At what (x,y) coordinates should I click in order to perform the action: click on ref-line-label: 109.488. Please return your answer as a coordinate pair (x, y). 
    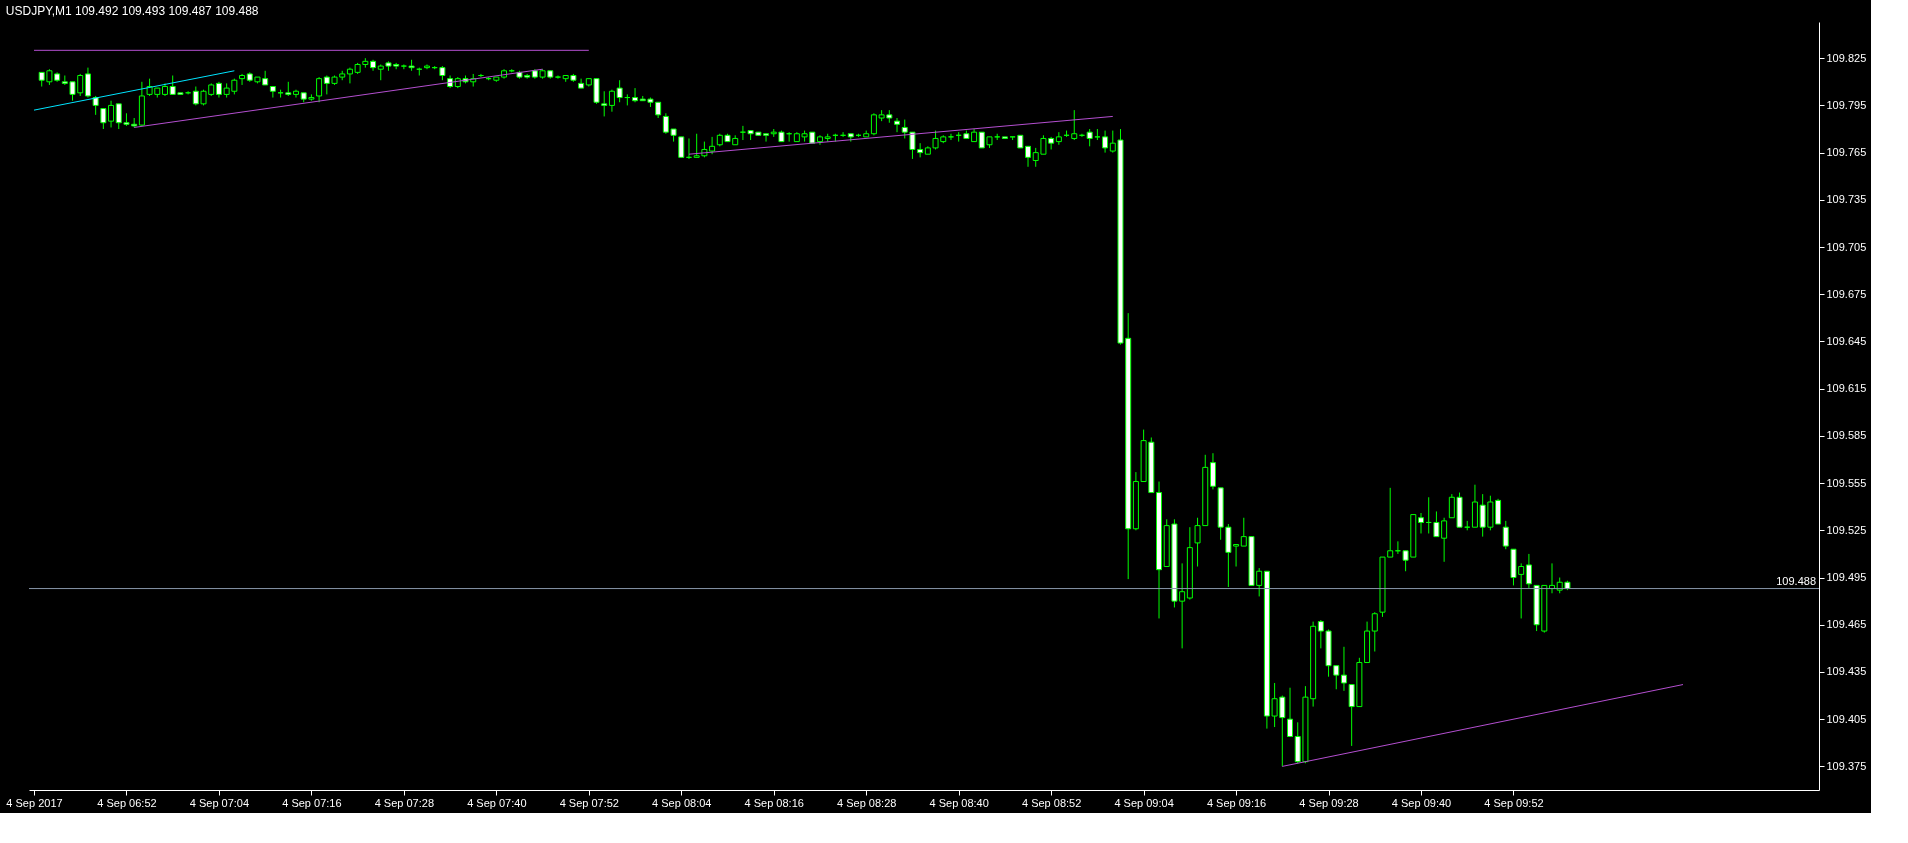
    Looking at the image, I should click on (1796, 580).